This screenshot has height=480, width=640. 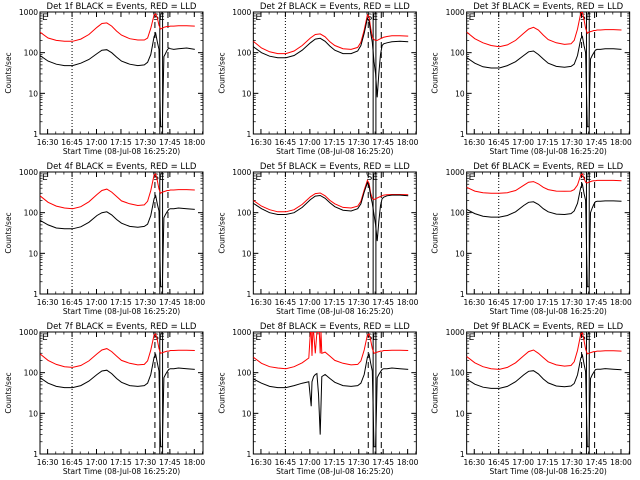 I want to click on chart-title: Det 2f BLACK = Events, RED = LLD, so click(x=335, y=7).